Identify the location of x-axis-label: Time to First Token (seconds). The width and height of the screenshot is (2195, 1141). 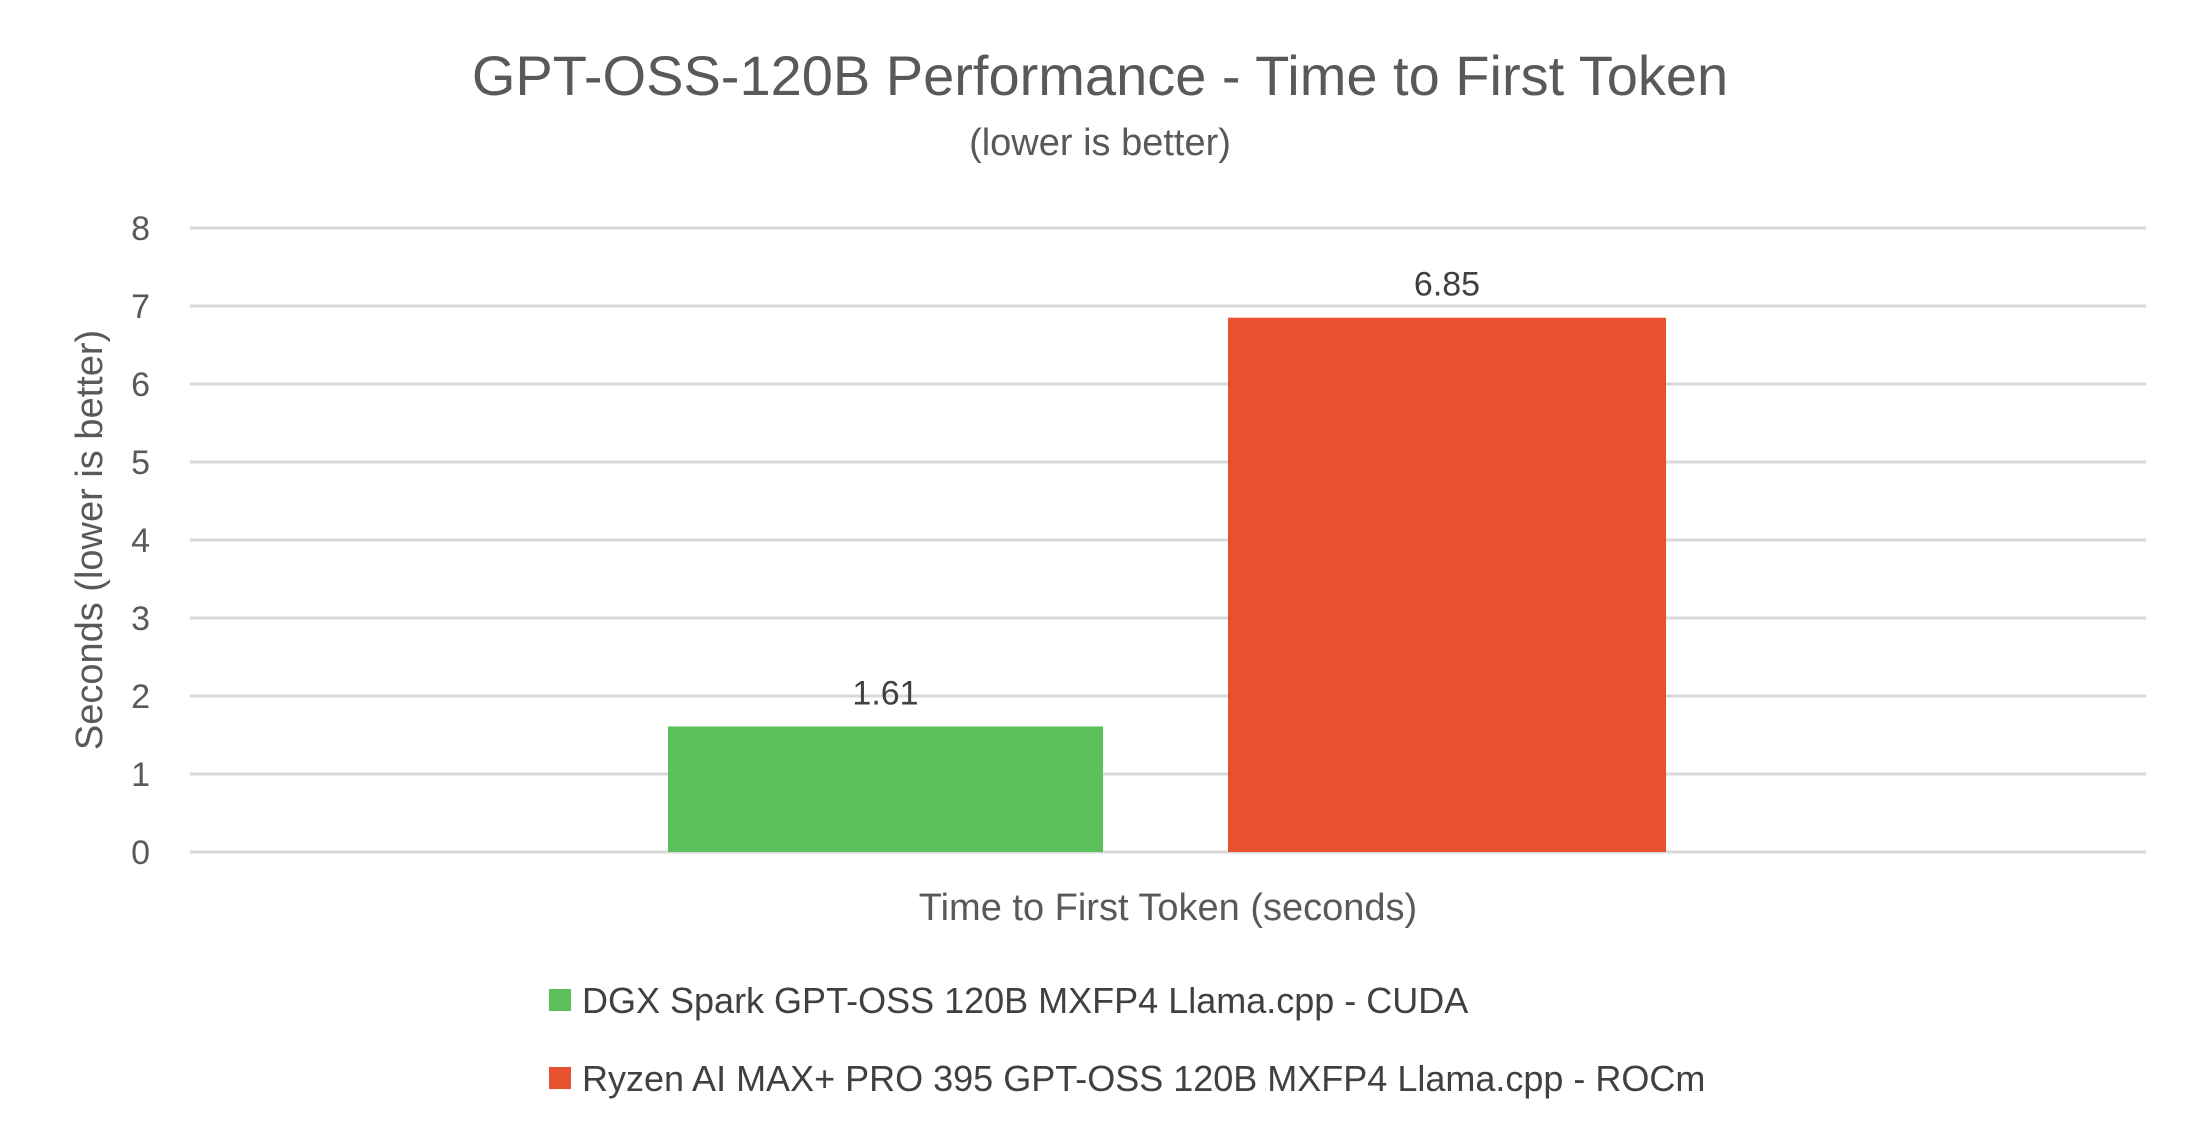
(1168, 908).